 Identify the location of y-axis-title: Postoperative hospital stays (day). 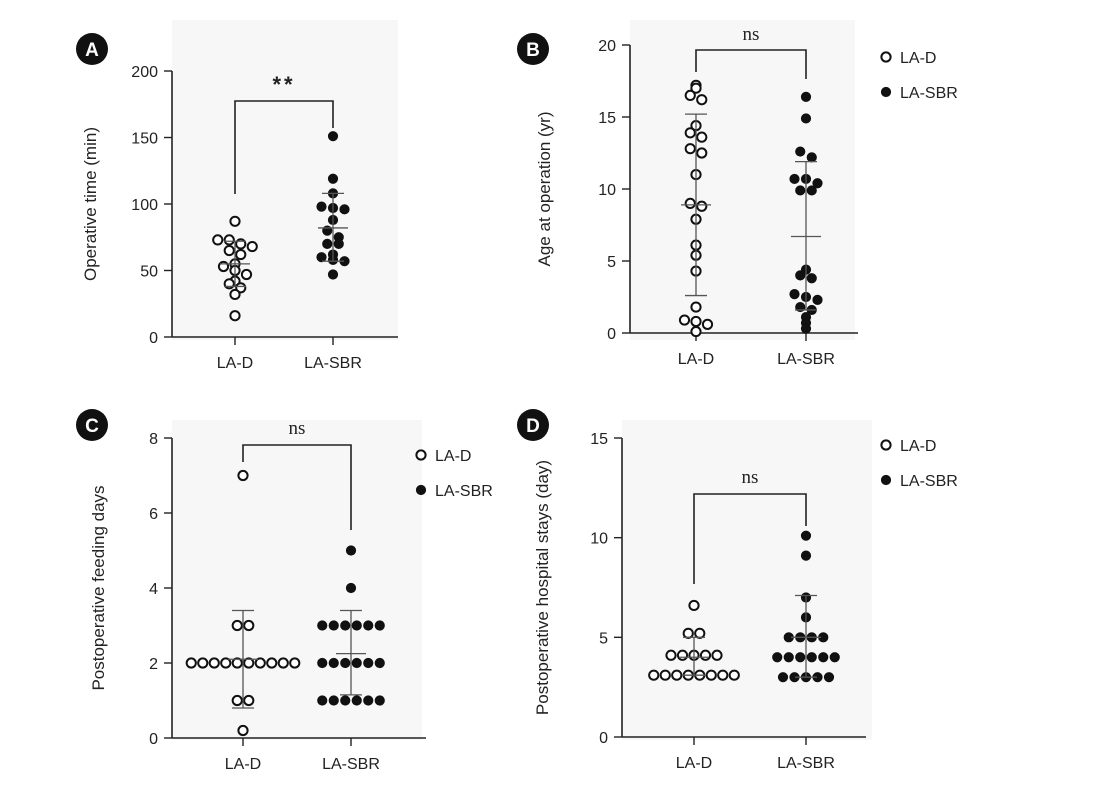
(542, 587).